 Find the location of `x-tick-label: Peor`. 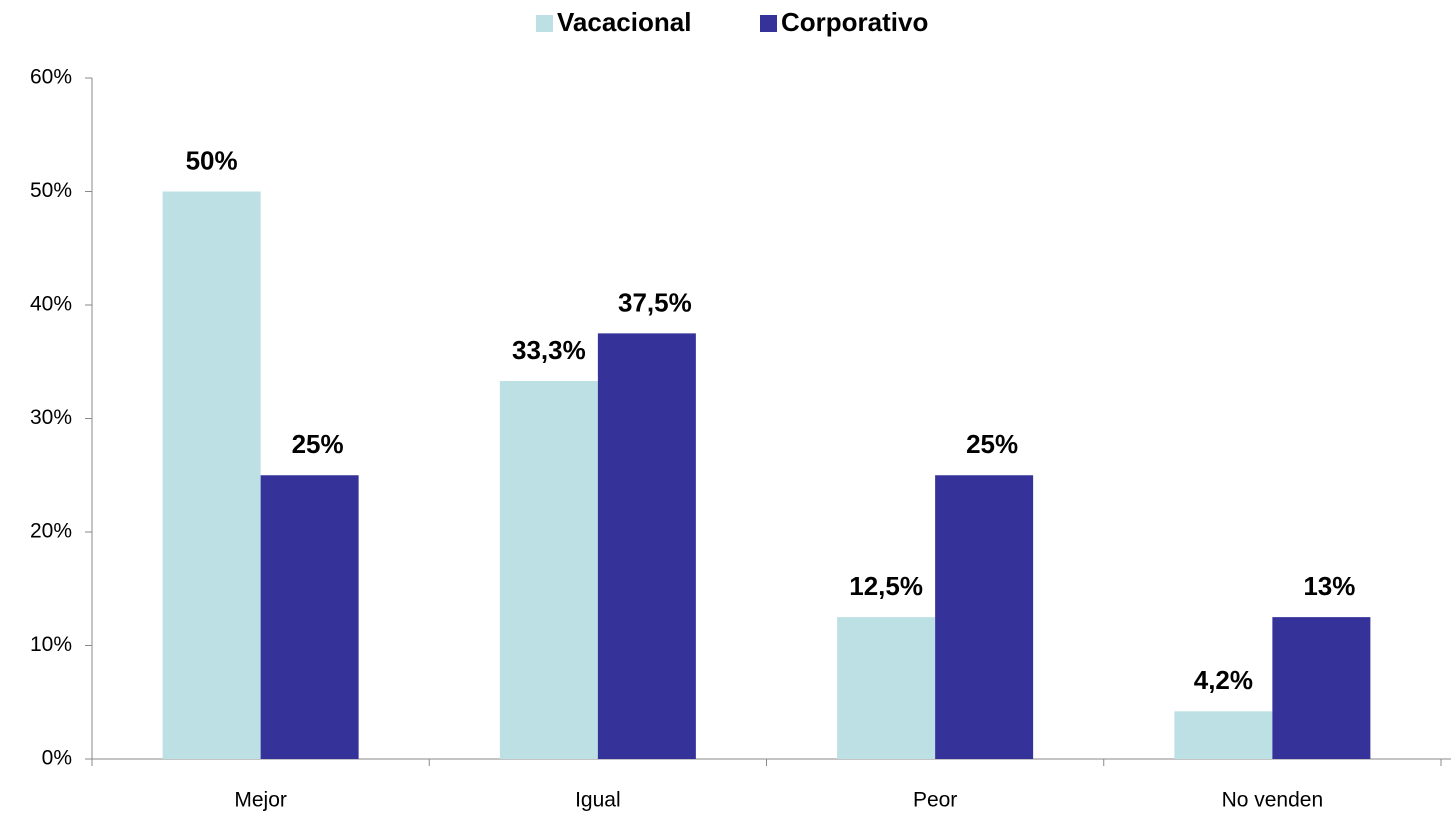

x-tick-label: Peor is located at coordinates (935, 800).